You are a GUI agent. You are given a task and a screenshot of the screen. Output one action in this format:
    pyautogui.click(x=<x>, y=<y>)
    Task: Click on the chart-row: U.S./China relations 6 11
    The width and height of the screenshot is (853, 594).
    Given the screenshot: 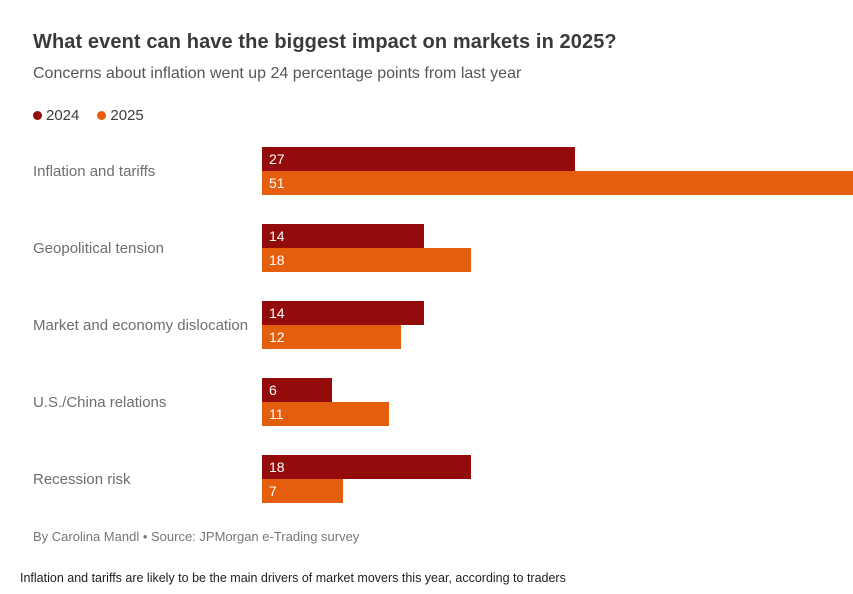 What is the action you would take?
    pyautogui.click(x=443, y=402)
    